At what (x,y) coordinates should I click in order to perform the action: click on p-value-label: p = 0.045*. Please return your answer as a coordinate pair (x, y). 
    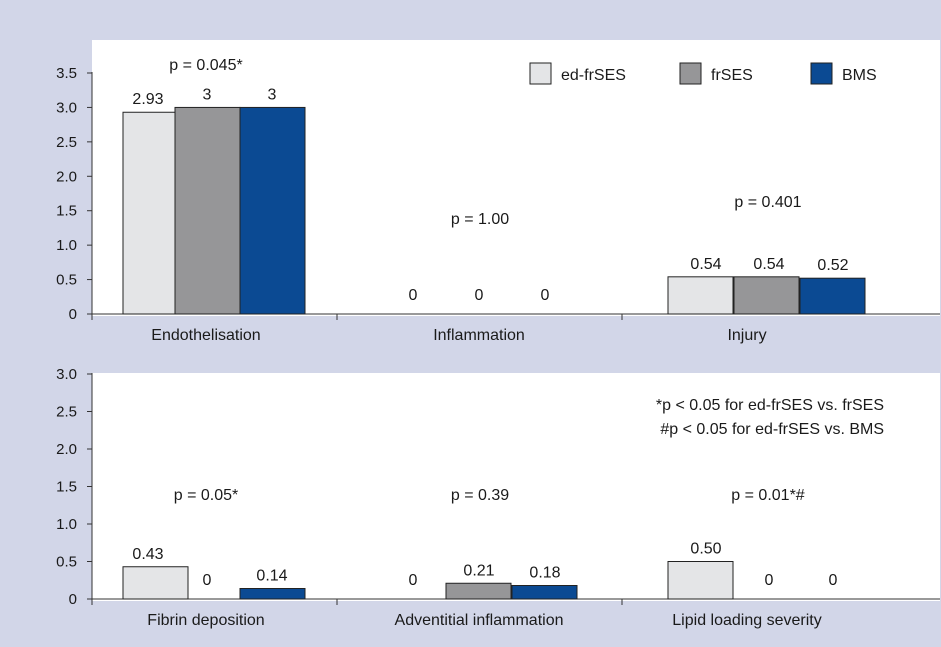
    Looking at the image, I should click on (205, 65).